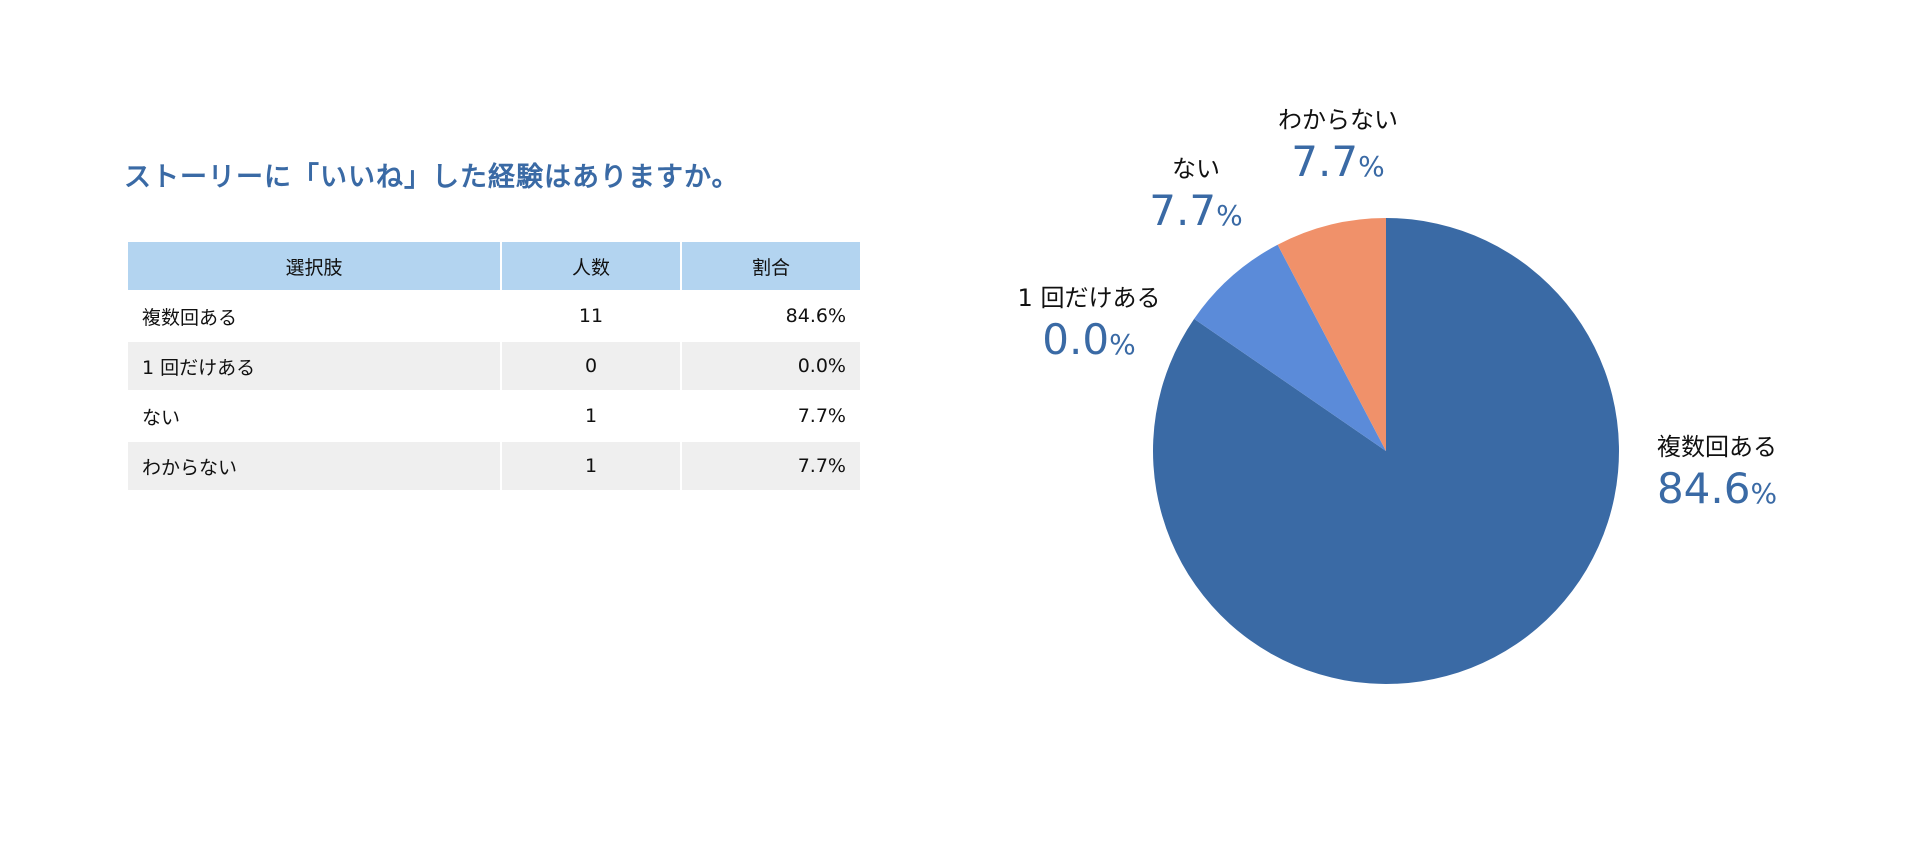 Image resolution: width=1920 pixels, height=866 pixels. What do you see at coordinates (1088, 339) in the screenshot?
I see `slice-value: 0.0%` at bounding box center [1088, 339].